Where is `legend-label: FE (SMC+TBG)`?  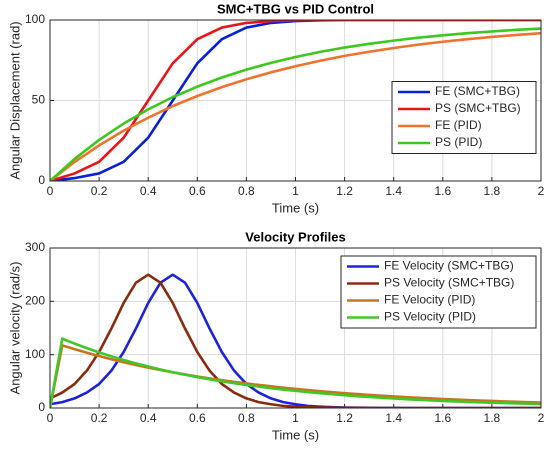 legend-label: FE (SMC+TBG) is located at coordinates (477, 91).